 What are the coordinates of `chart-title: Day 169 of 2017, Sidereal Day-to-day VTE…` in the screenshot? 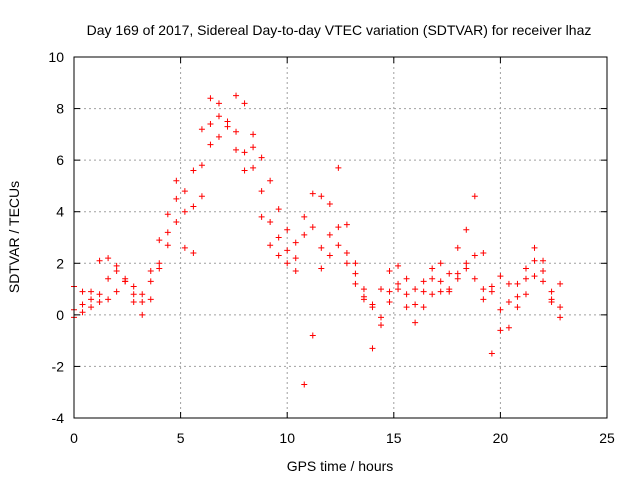 It's located at (339, 30).